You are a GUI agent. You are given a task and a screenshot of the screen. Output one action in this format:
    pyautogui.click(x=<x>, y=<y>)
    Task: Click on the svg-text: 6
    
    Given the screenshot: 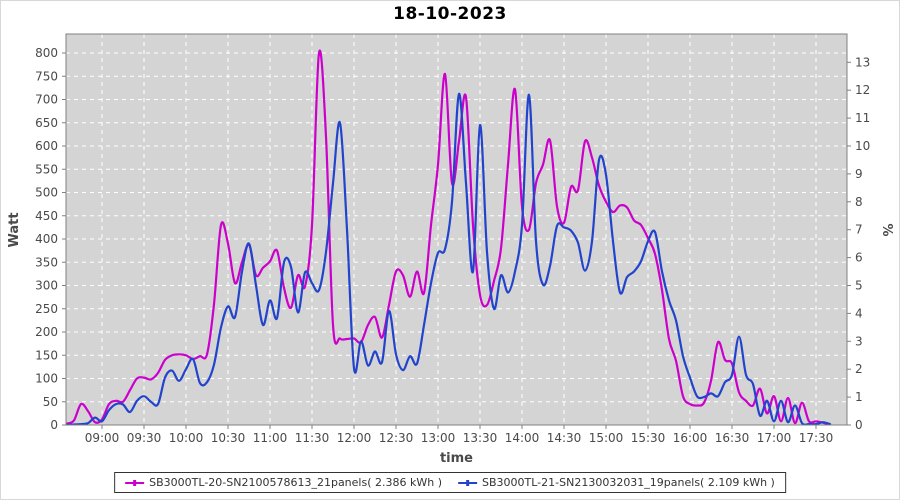 What is the action you would take?
    pyautogui.click(x=859, y=258)
    